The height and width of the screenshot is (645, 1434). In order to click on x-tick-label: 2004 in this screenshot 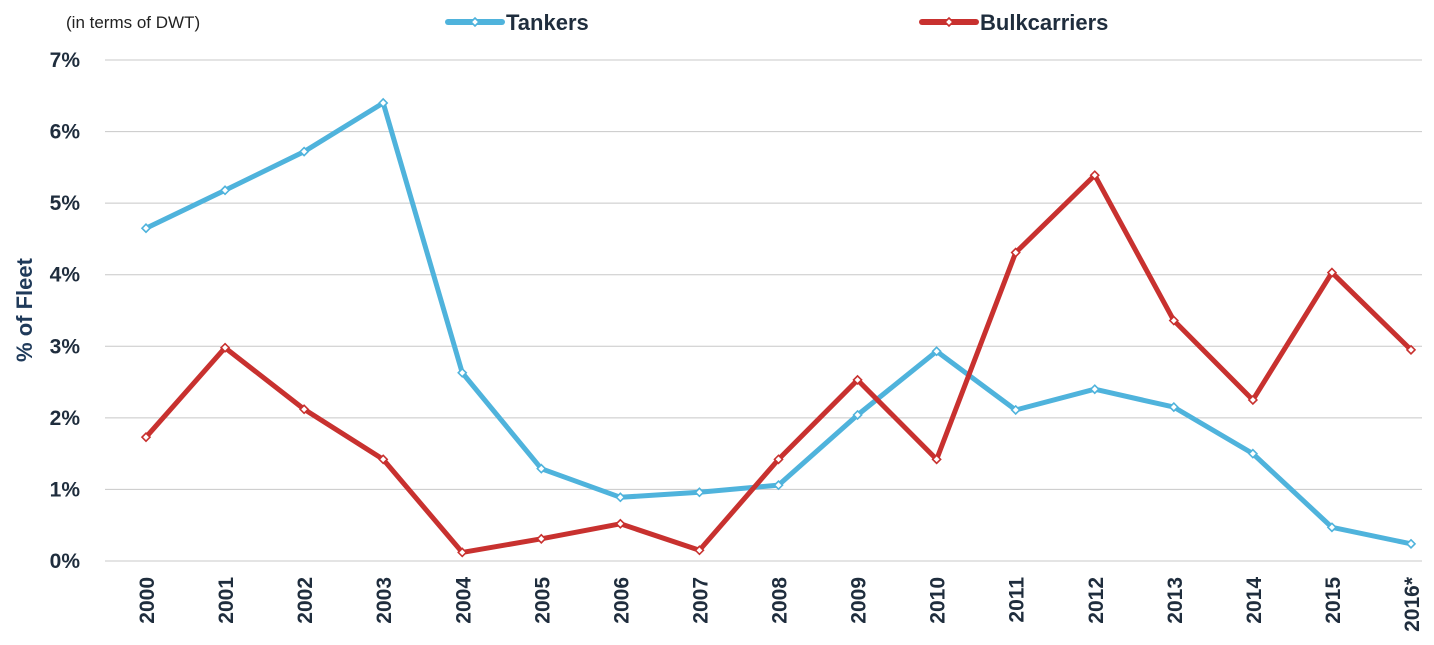, I will do `click(463, 600)`.